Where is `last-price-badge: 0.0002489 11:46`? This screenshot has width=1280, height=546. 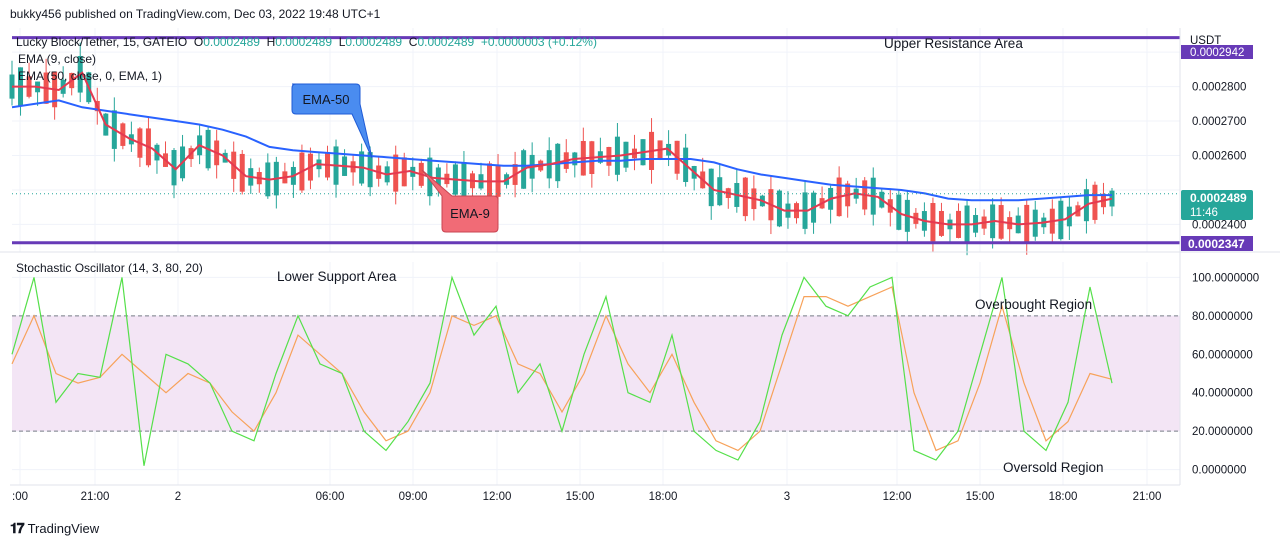 last-price-badge: 0.0002489 11:46 is located at coordinates (1217, 205).